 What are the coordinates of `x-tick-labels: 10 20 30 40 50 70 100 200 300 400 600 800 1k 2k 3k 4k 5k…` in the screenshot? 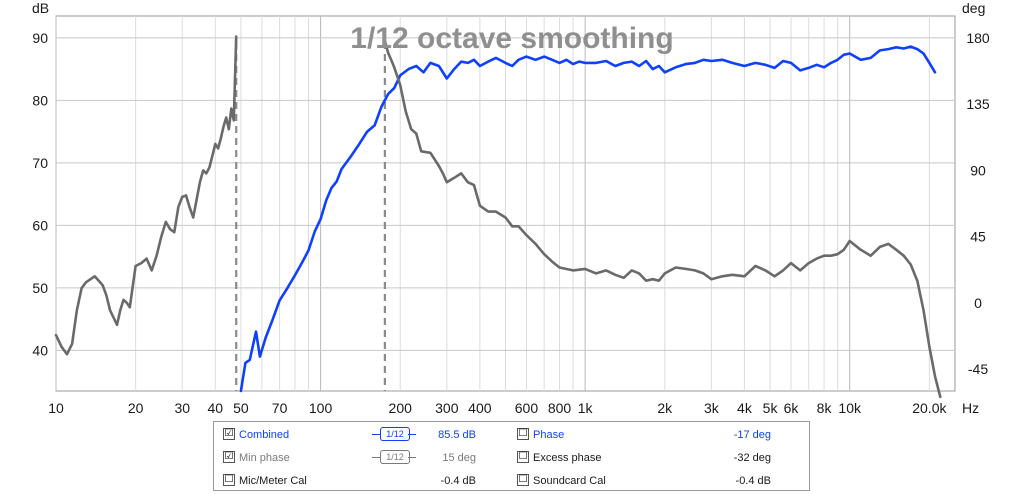 It's located at (497, 408).